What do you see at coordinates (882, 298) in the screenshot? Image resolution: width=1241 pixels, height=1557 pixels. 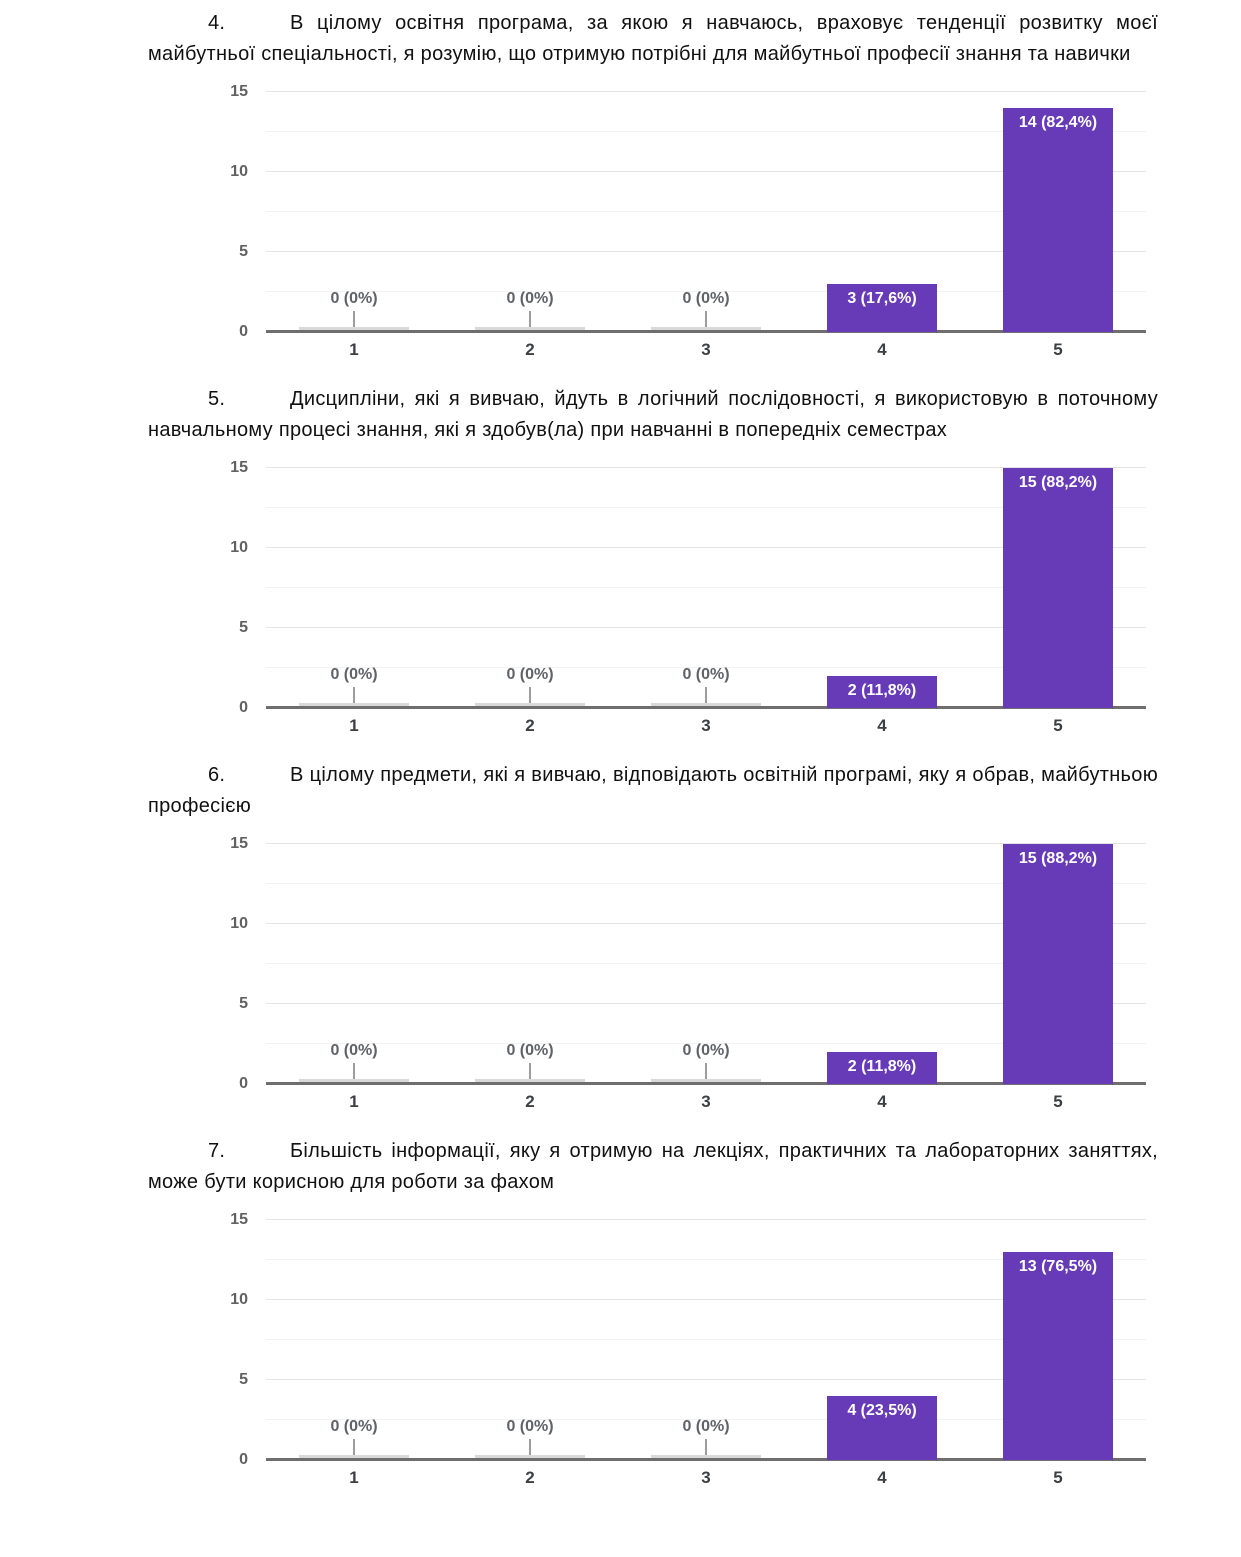 I see `bar-value-label: 3 (17,6%)` at bounding box center [882, 298].